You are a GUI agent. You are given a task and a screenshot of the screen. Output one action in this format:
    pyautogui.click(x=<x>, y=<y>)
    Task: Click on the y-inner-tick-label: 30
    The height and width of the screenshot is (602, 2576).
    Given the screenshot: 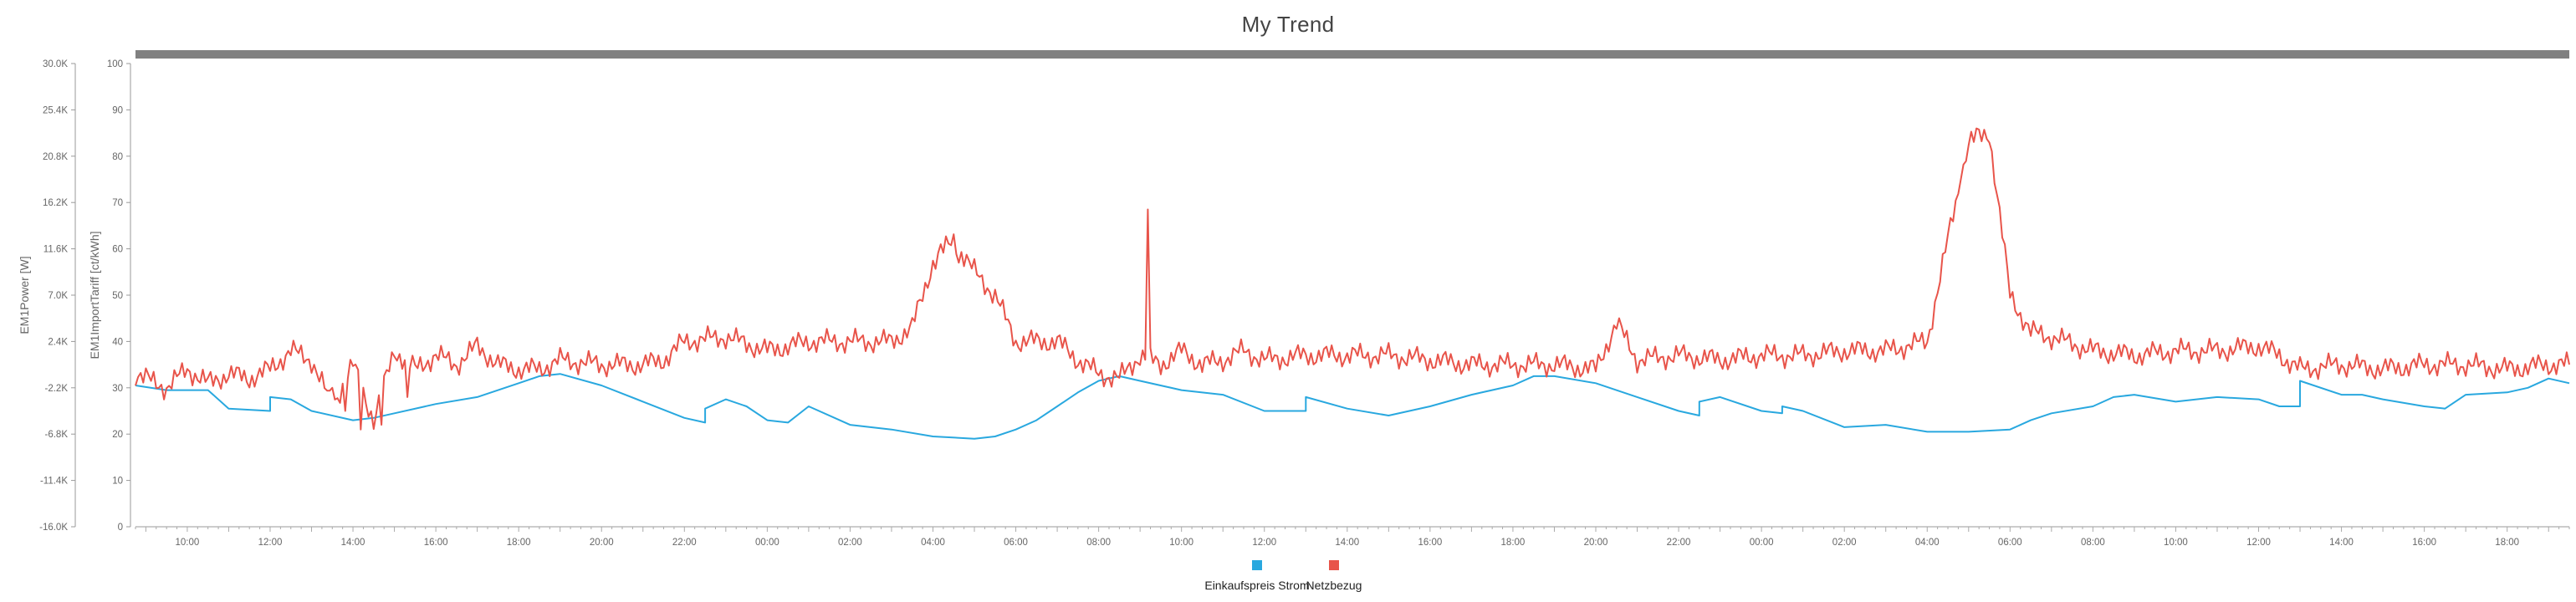 What is the action you would take?
    pyautogui.click(x=117, y=389)
    